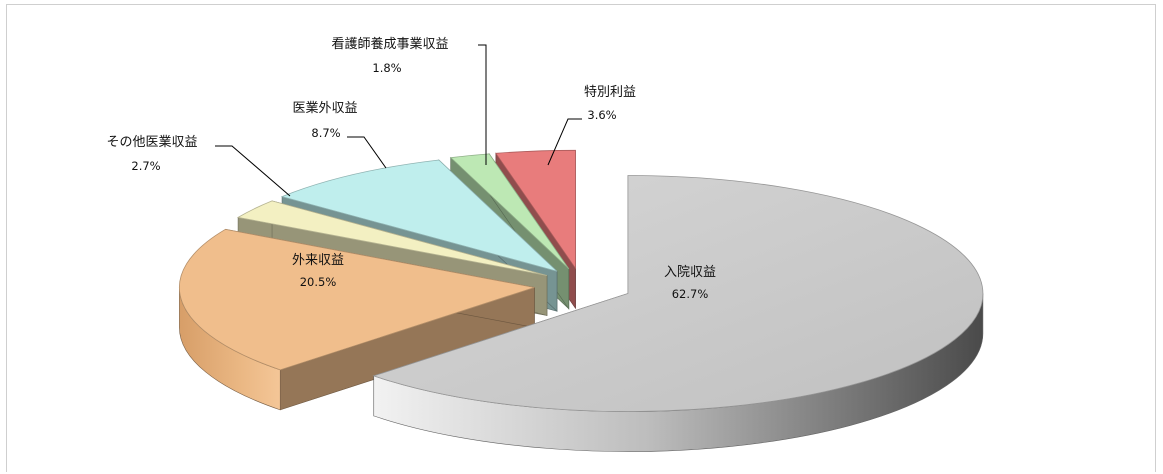 The width and height of the screenshot is (1163, 474). Describe the element at coordinates (151, 142) in the screenshot. I see `slice-label-2: その他医業収益` at that location.